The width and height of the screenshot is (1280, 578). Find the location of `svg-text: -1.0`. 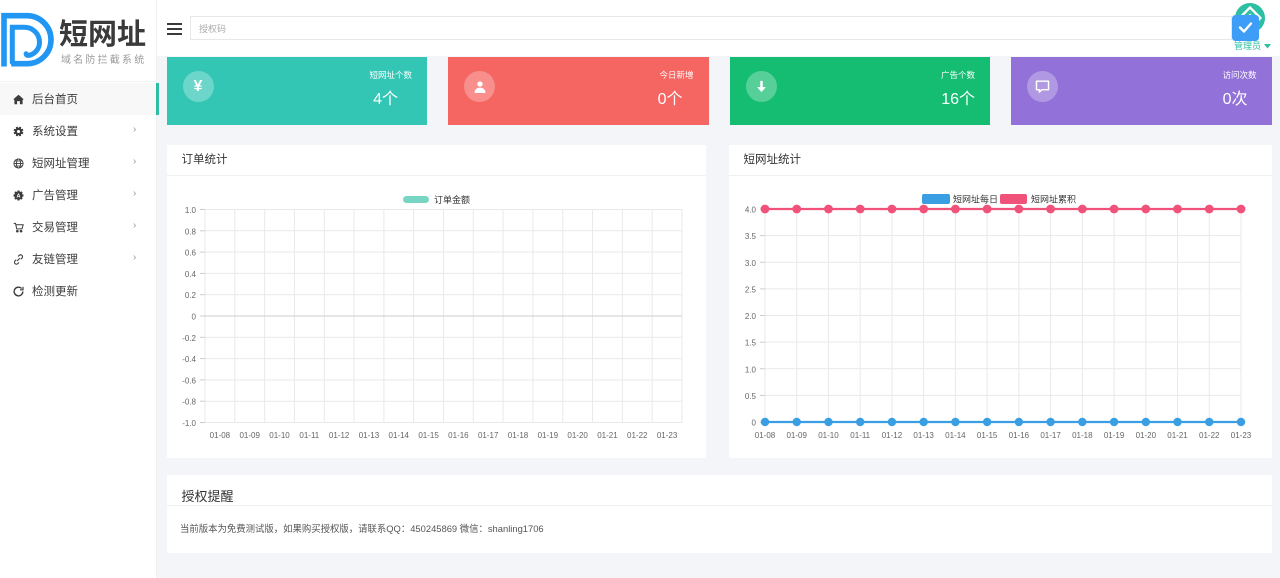

svg-text: -1.0 is located at coordinates (189, 423).